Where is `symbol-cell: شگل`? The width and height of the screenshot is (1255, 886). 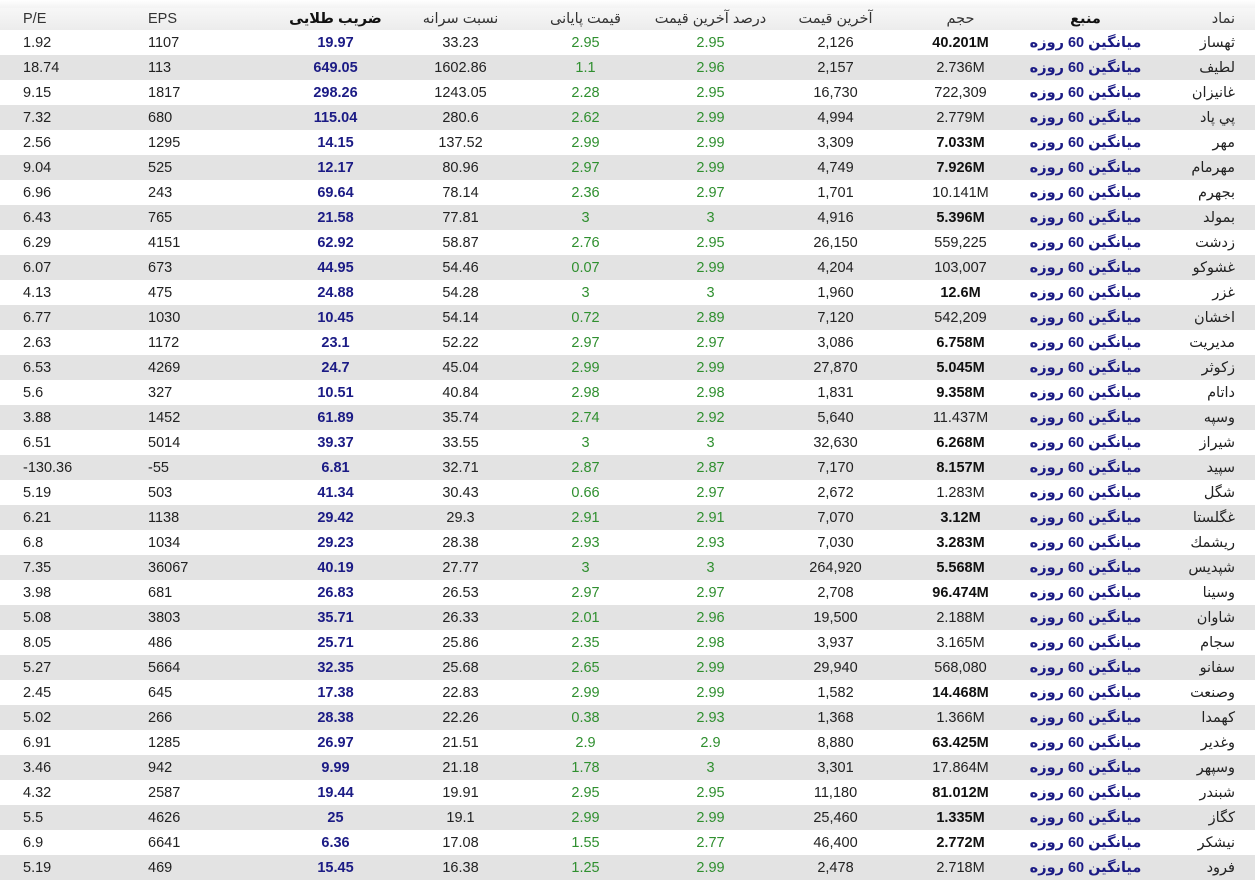 symbol-cell: شگل is located at coordinates (1219, 492).